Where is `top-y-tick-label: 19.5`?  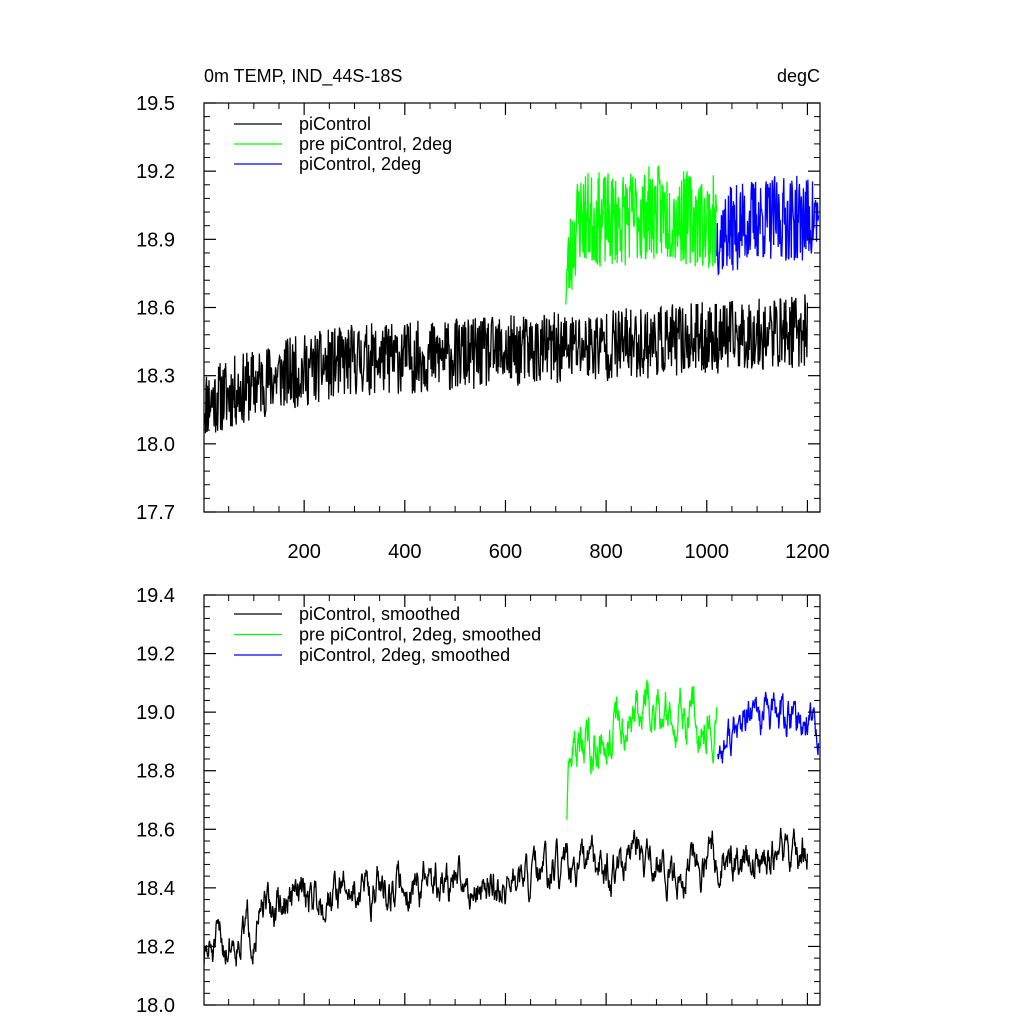
top-y-tick-label: 19.5 is located at coordinates (155, 104).